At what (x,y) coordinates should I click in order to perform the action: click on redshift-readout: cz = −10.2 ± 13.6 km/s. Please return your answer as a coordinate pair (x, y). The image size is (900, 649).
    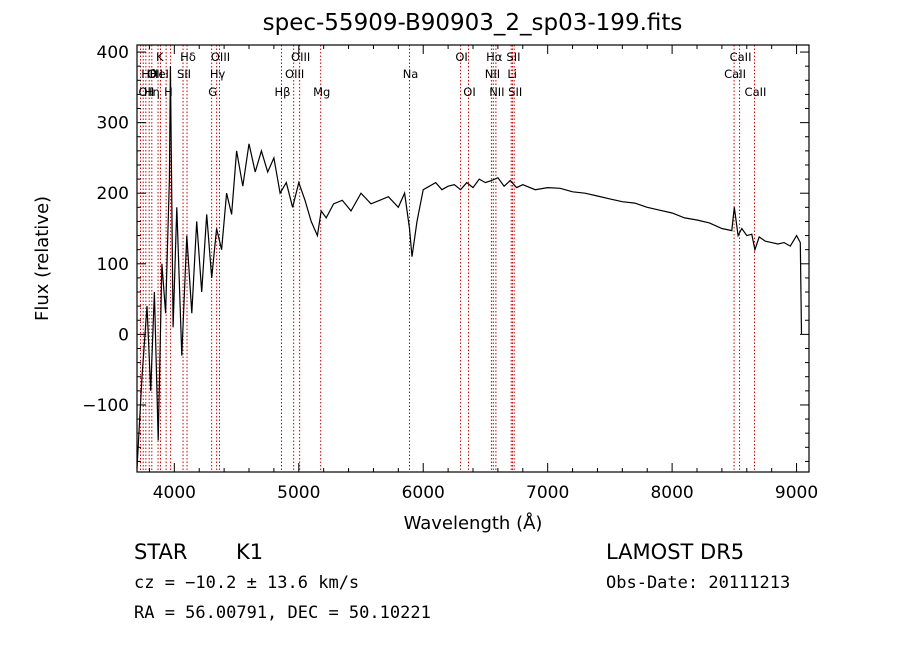
    Looking at the image, I should click on (247, 583).